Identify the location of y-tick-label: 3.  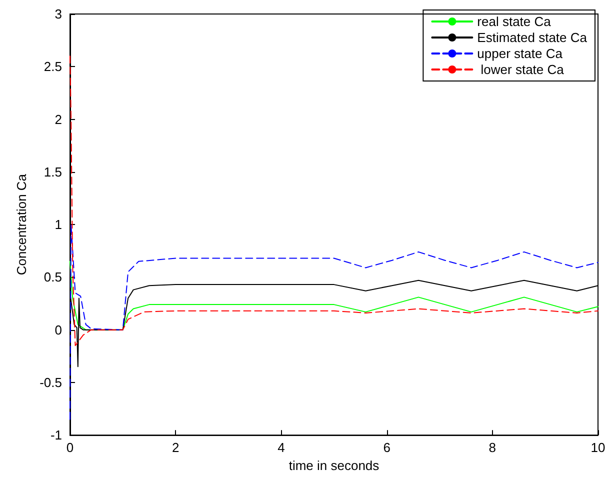
(58, 14).